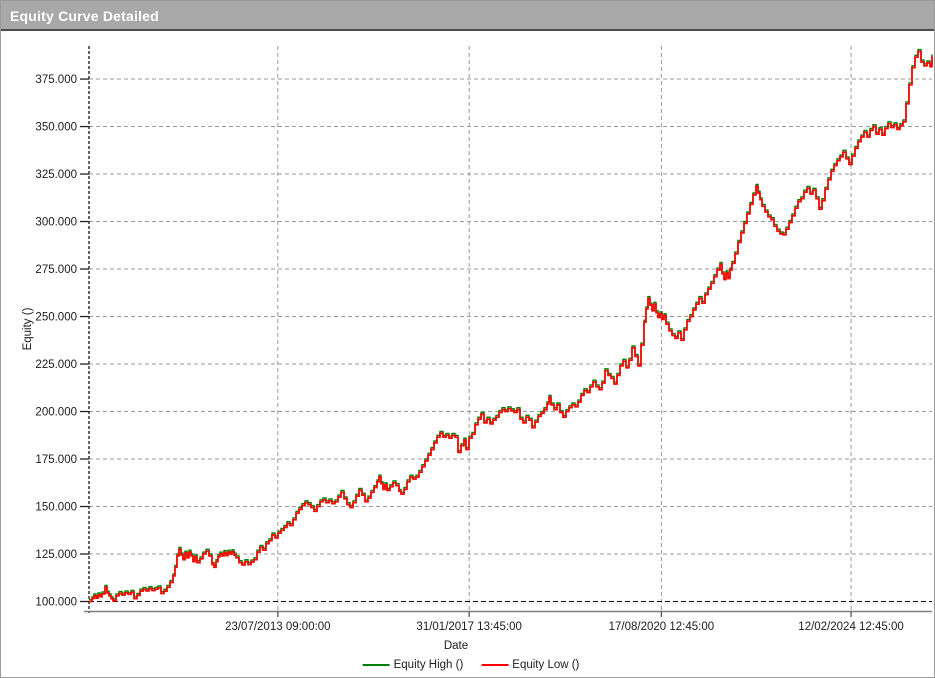 The image size is (935, 678). I want to click on legend-item-equity-high: Equity High (), so click(413, 665).